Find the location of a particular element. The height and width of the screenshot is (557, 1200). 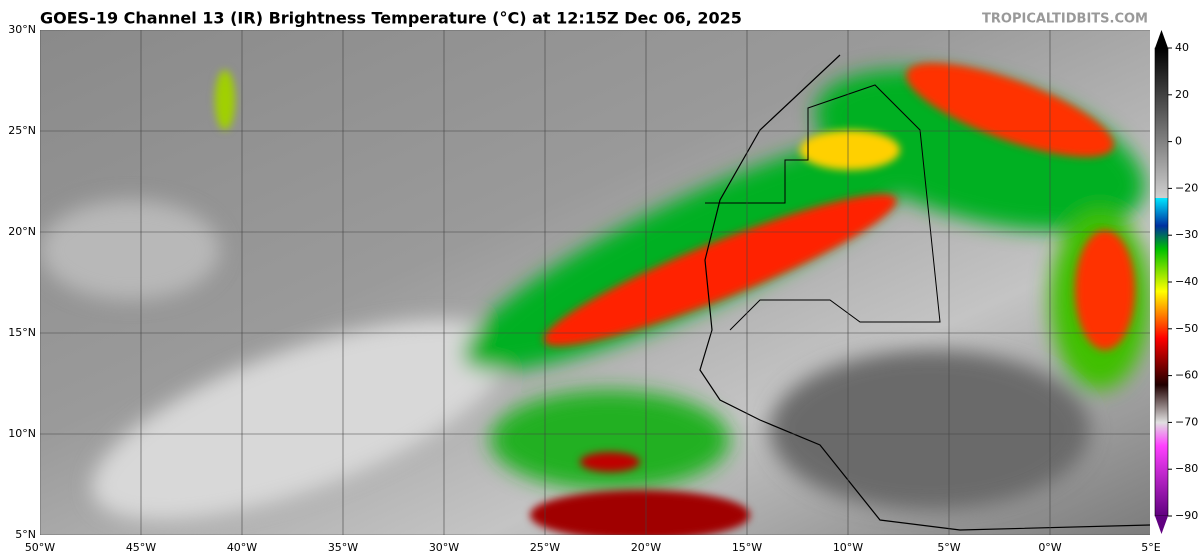

lat-label: 15°N is located at coordinates (22, 332).